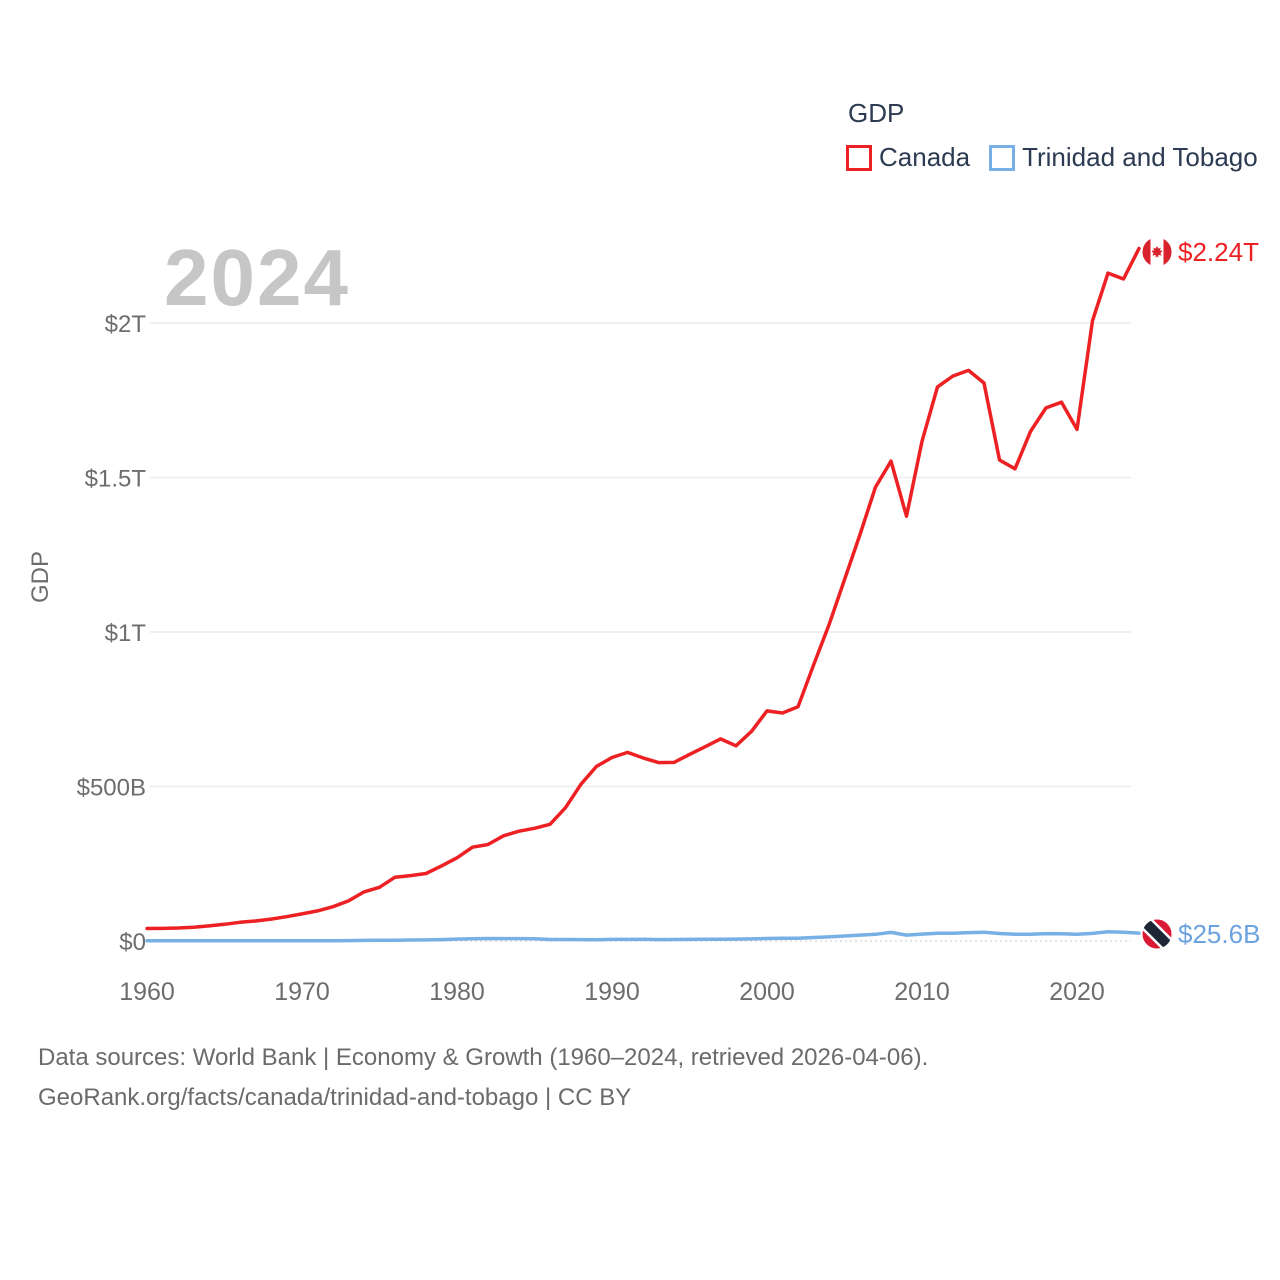 This screenshot has height=1280, width=1280. What do you see at coordinates (1077, 992) in the screenshot?
I see `x-tick: 2020` at bounding box center [1077, 992].